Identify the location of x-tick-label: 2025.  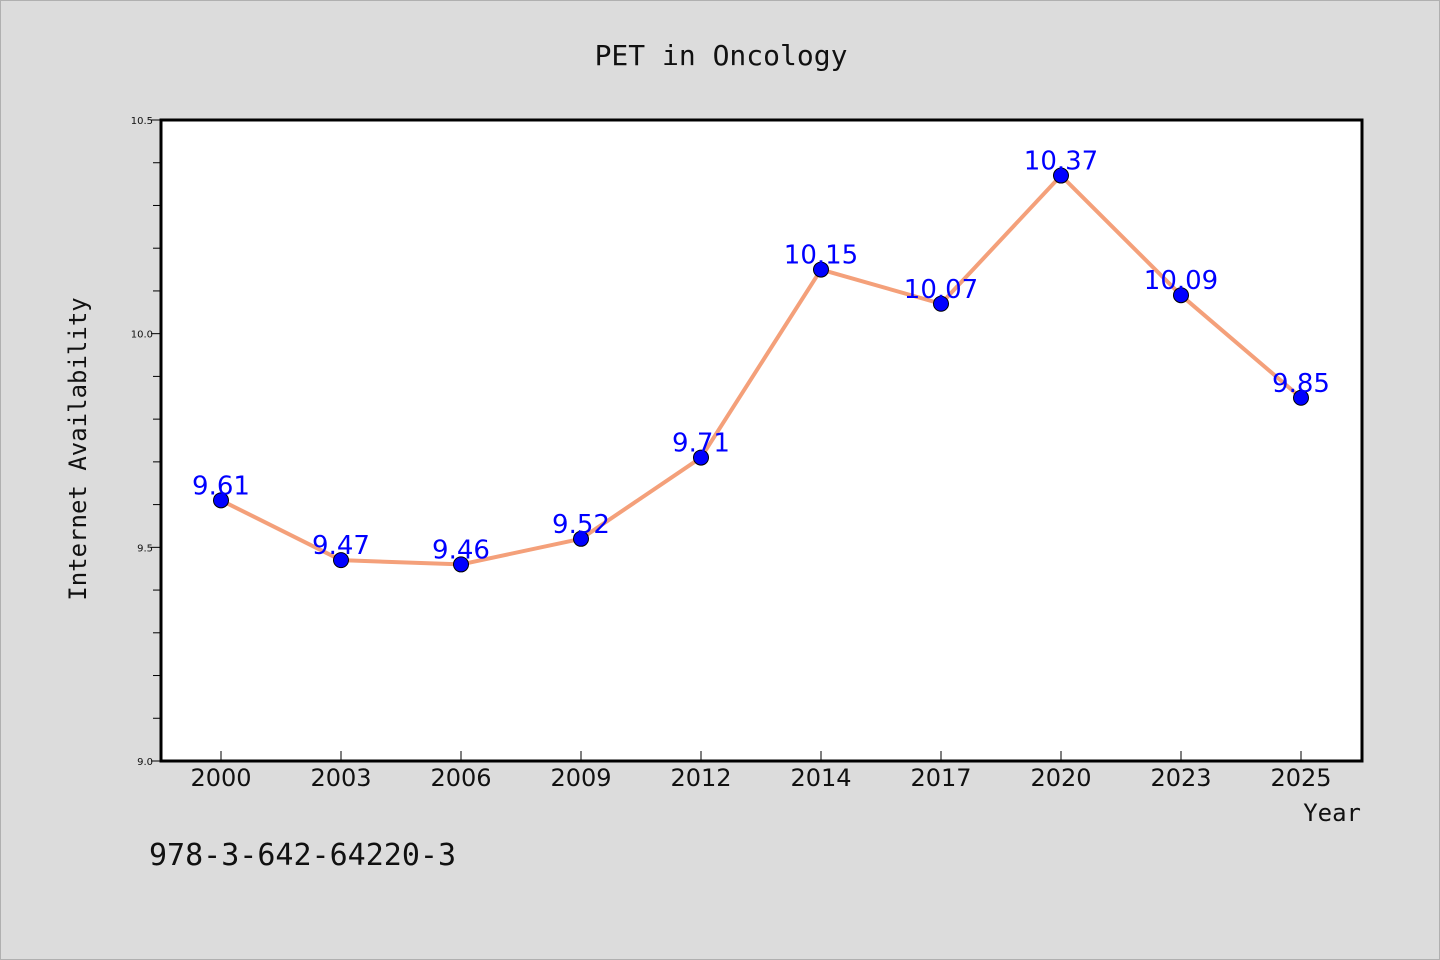
(1300, 778).